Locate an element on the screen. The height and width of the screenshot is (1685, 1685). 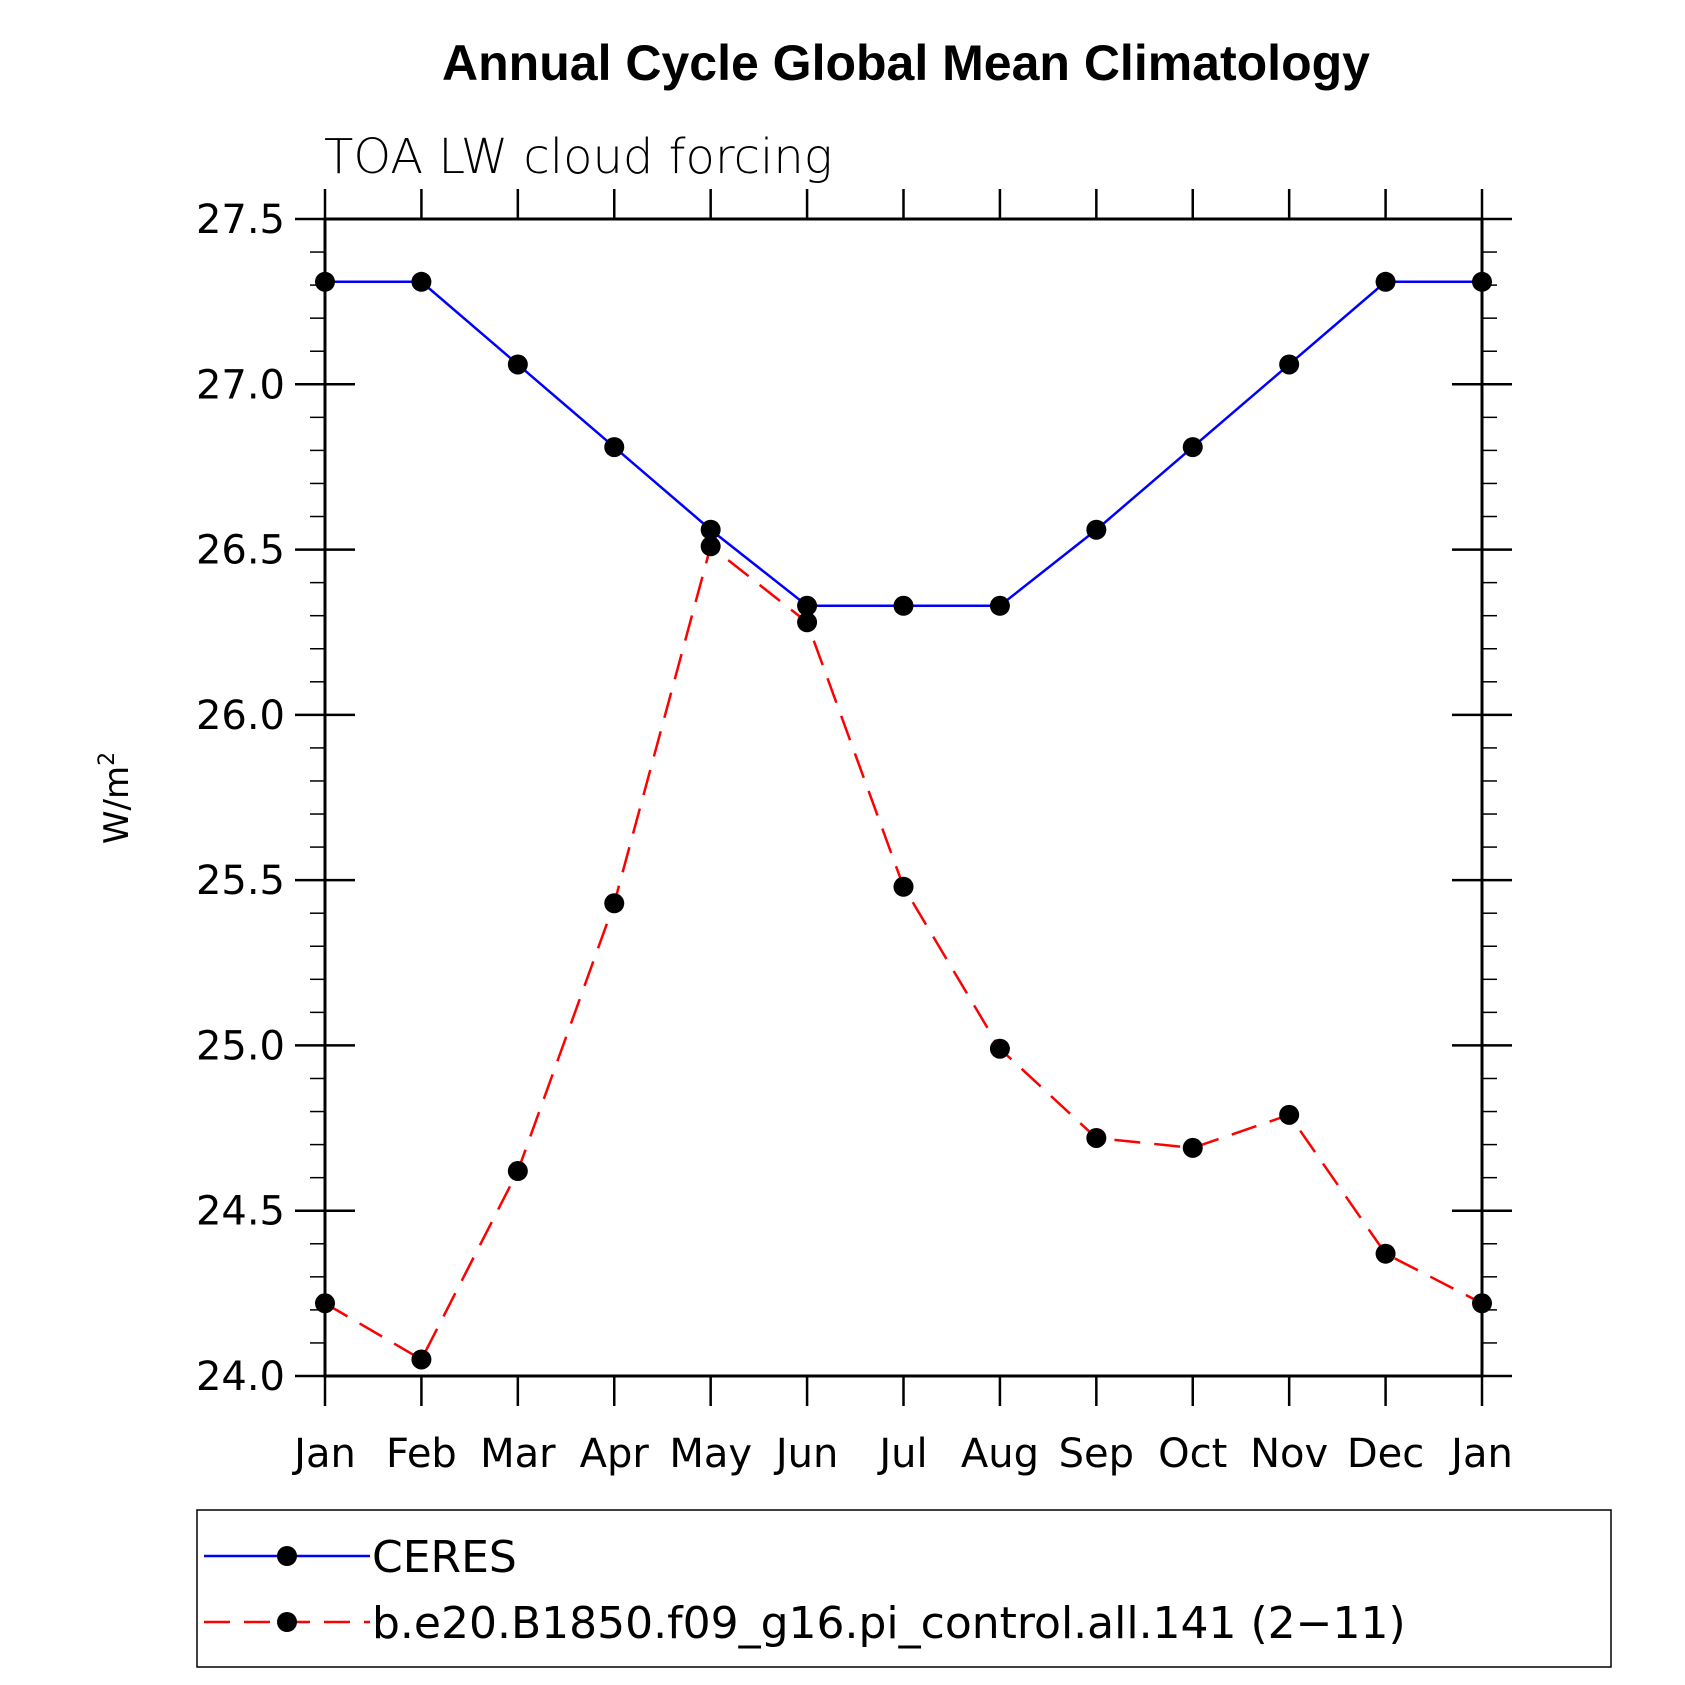
chart-subtitle: TOA LW cloud forcing is located at coordinates (578, 157).